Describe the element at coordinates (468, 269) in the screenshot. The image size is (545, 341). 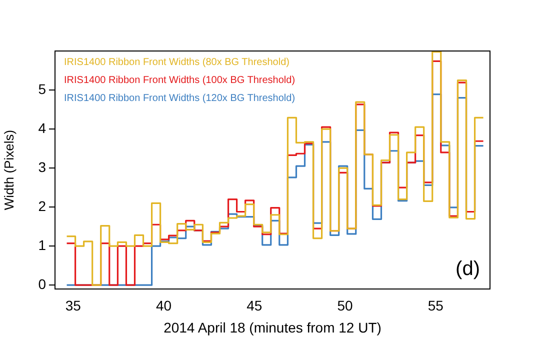
I see `annotation: (d)` at that location.